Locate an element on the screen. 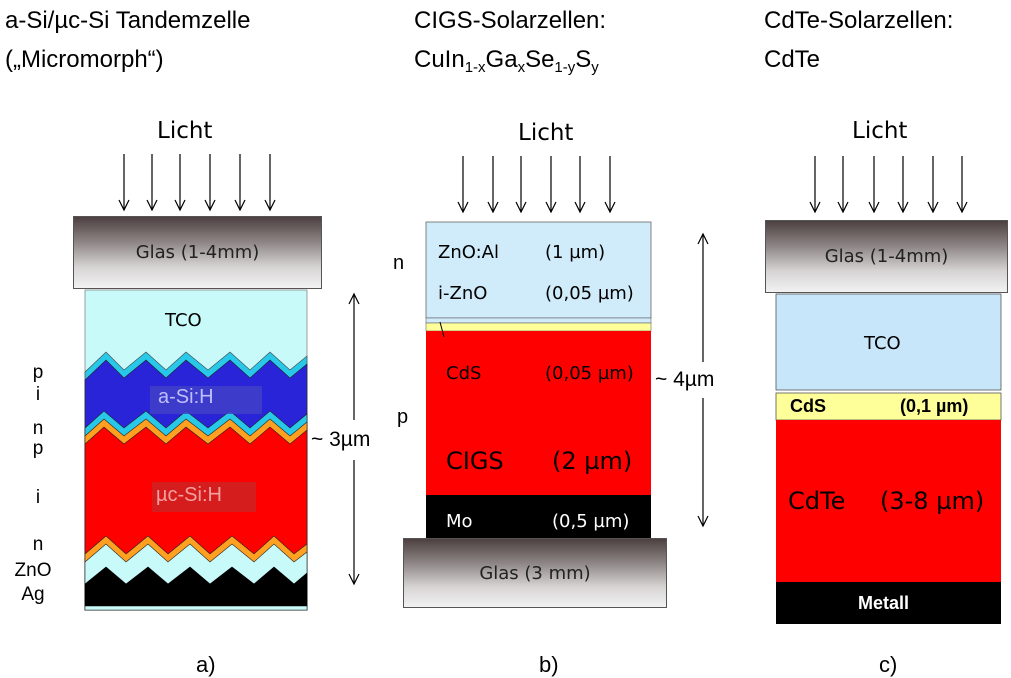 Image resolution: width=1011 pixels, height=678 pixels. mo-thickness: (0,5 µm) is located at coordinates (591, 521).